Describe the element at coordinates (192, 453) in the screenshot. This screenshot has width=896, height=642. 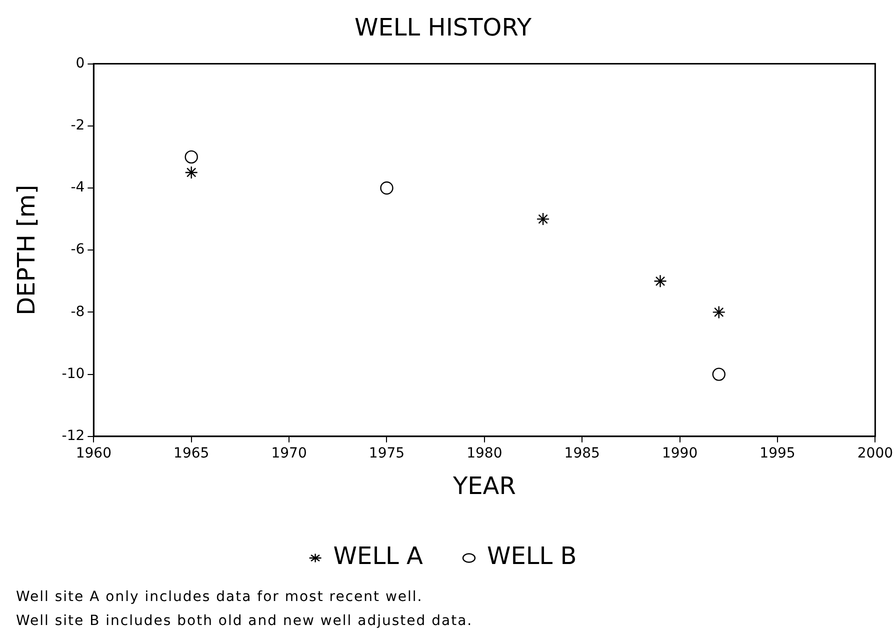
I see `x-tick-label: 1965` at that location.